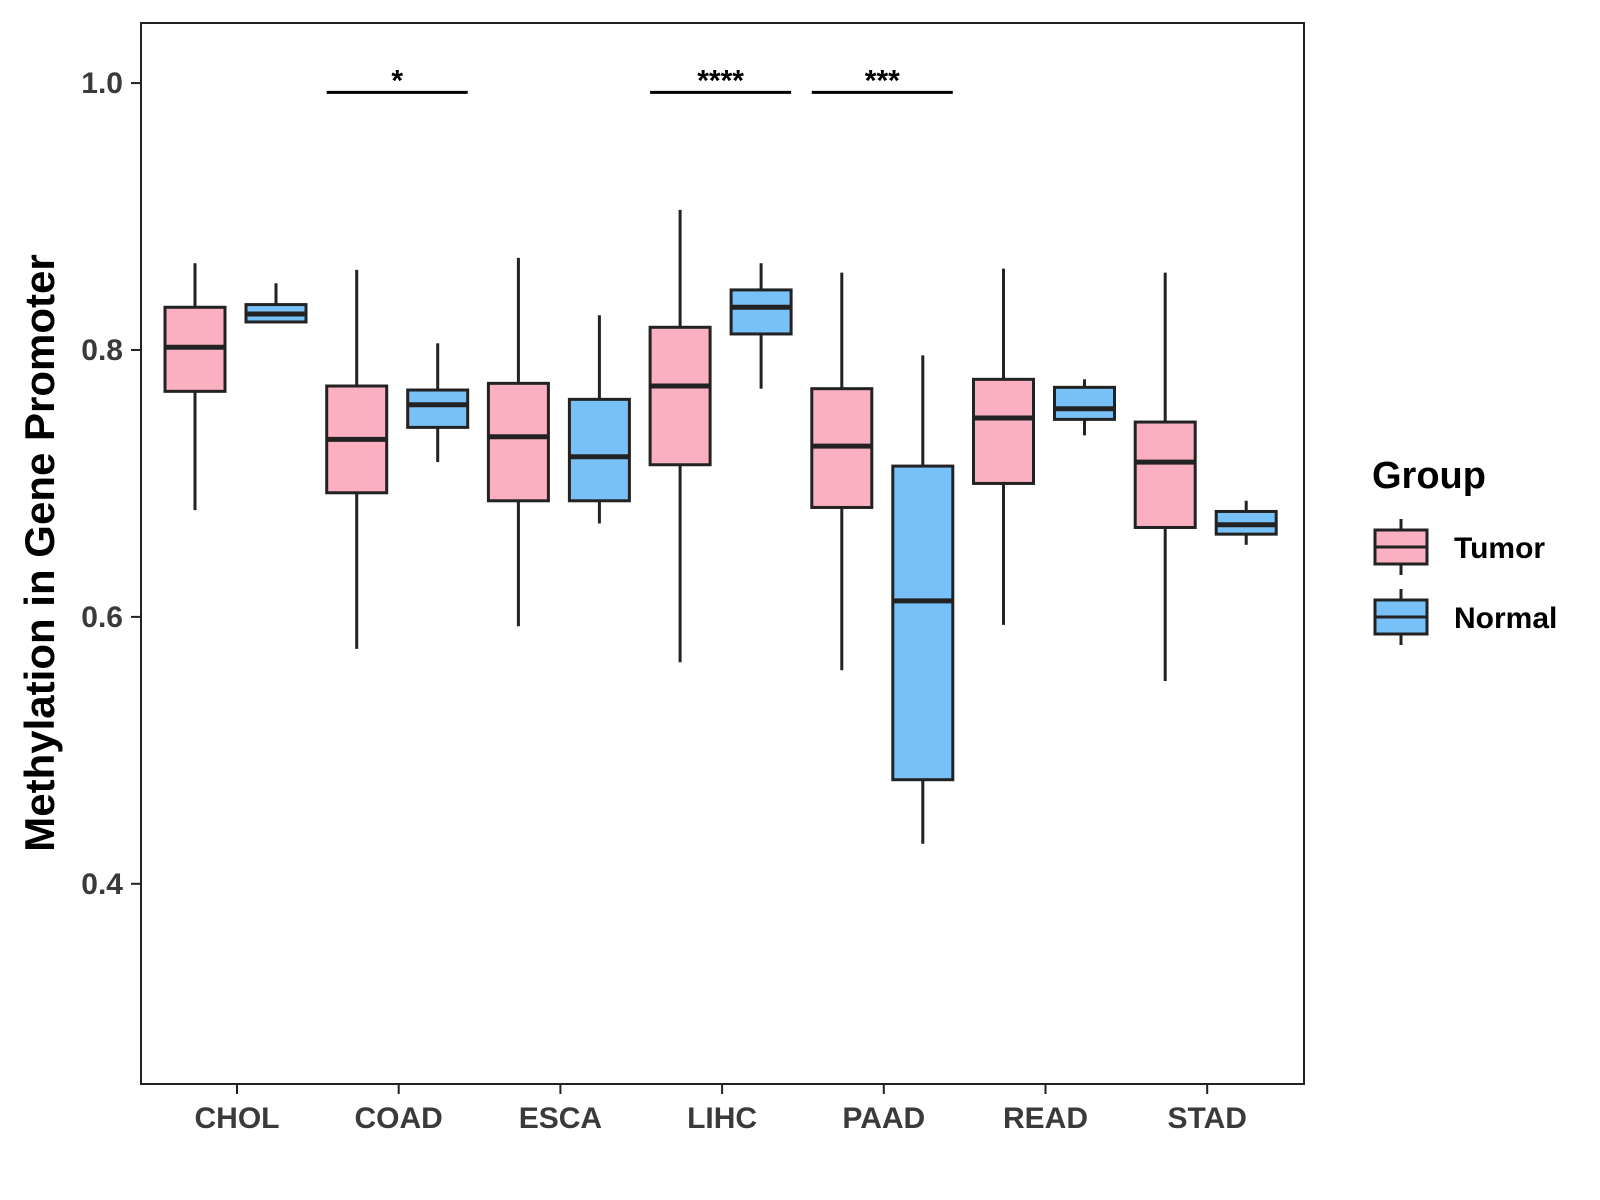  What do you see at coordinates (1499, 548) in the screenshot?
I see `legend-label-tumor: Tumor` at bounding box center [1499, 548].